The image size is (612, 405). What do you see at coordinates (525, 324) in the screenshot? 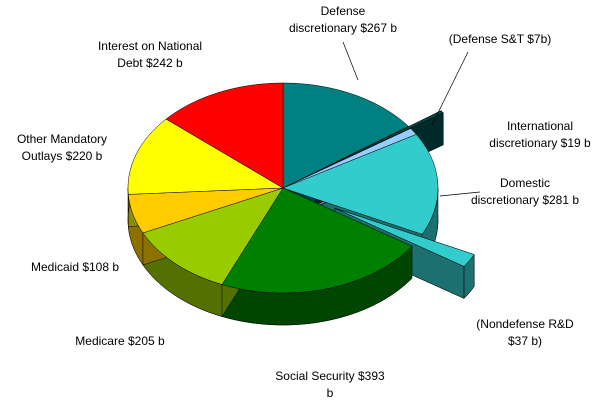
I see `label-line: (Nondefense R&D` at bounding box center [525, 324].